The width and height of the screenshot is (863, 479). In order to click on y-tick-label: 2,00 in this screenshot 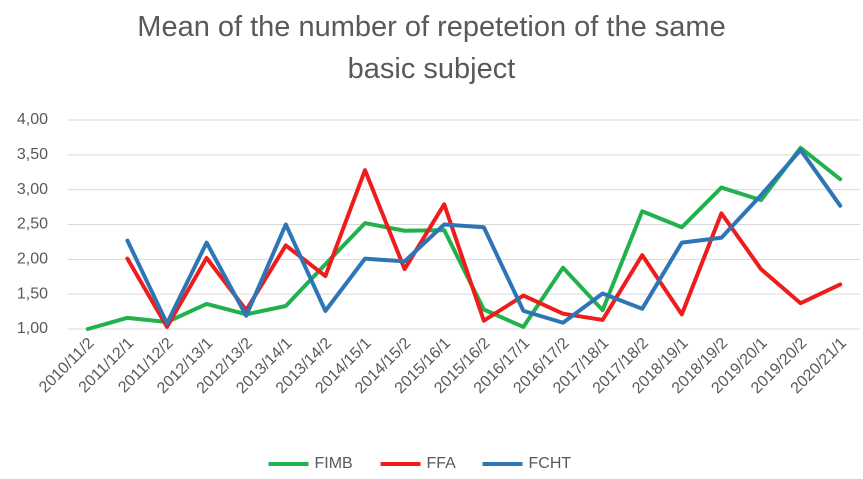, I will do `click(32, 259)`.